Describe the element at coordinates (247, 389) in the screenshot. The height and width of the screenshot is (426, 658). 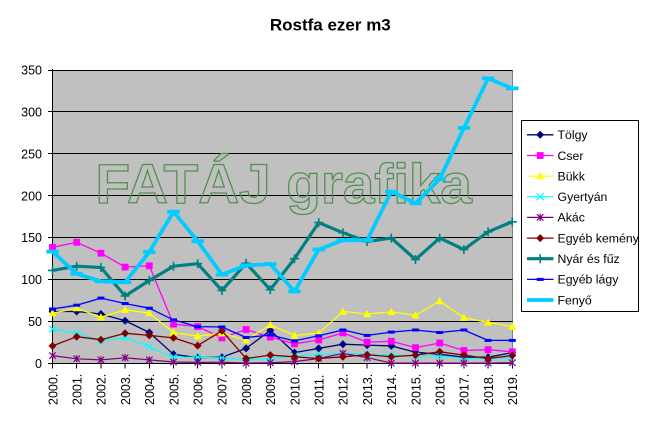
I see `svg-text: 2008.` at that location.